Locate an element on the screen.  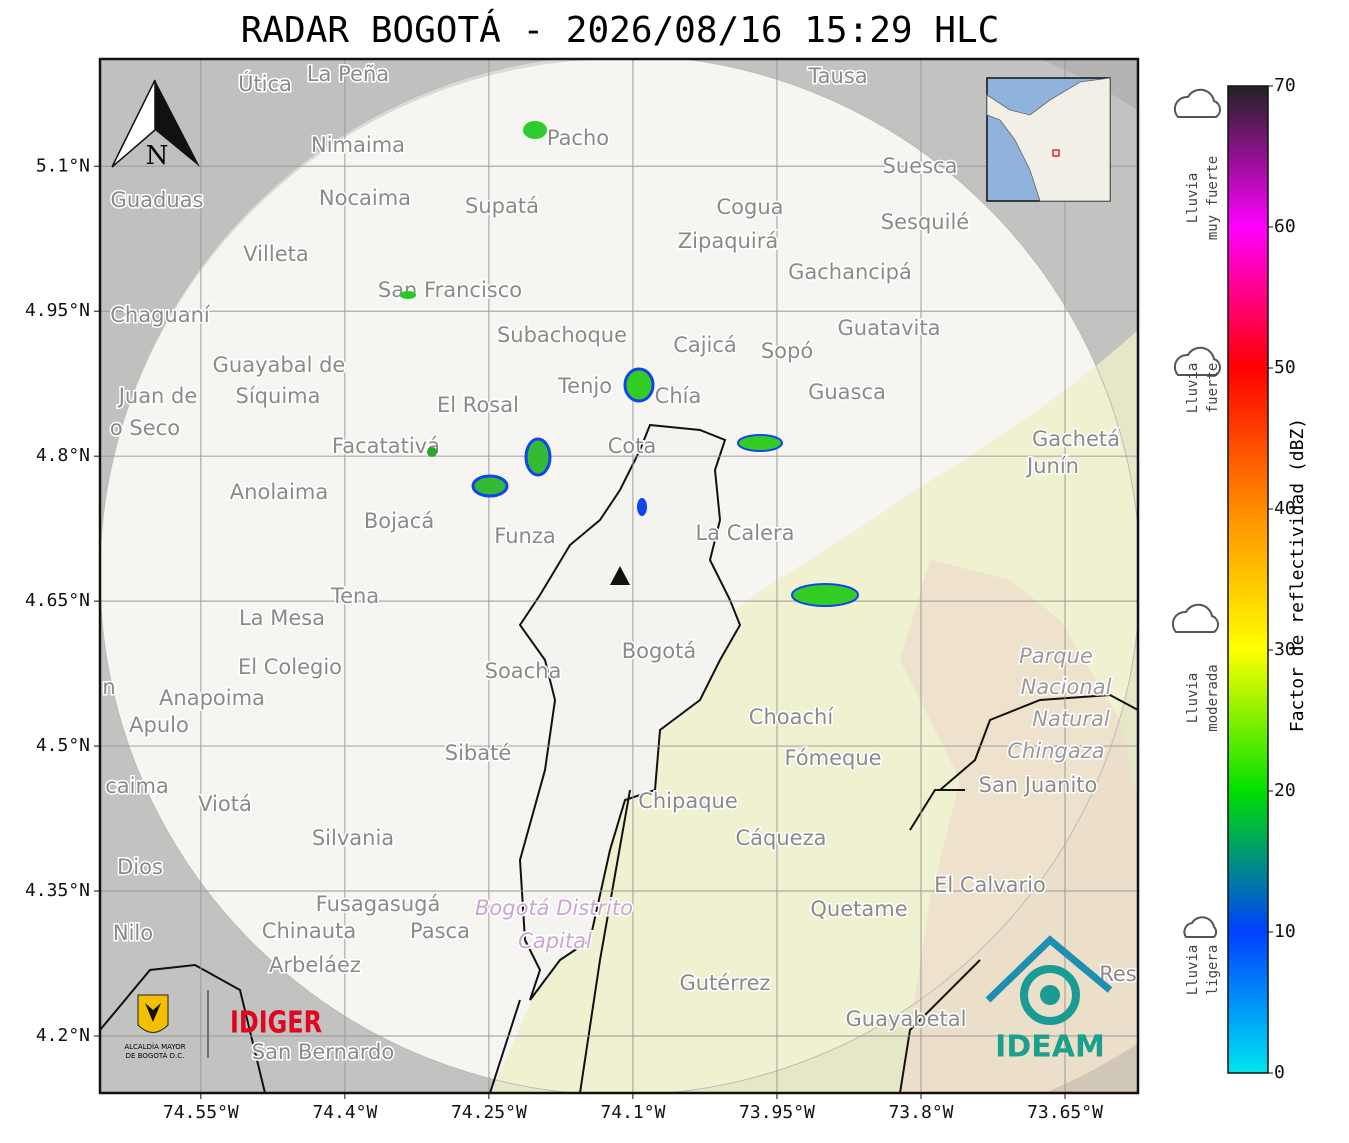
place-label: Sibaté is located at coordinates (478, 753).